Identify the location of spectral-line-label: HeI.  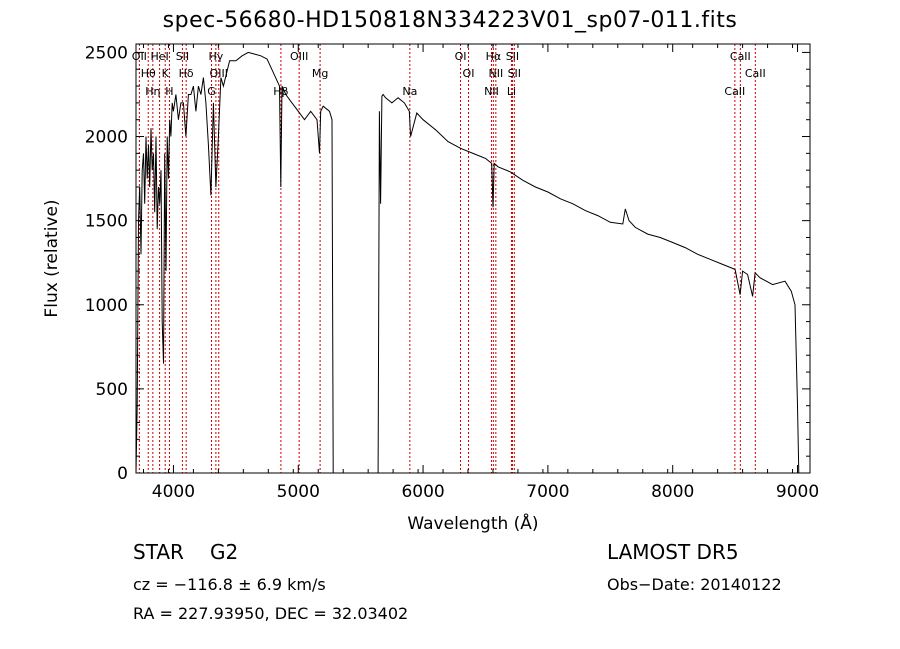
(159, 56).